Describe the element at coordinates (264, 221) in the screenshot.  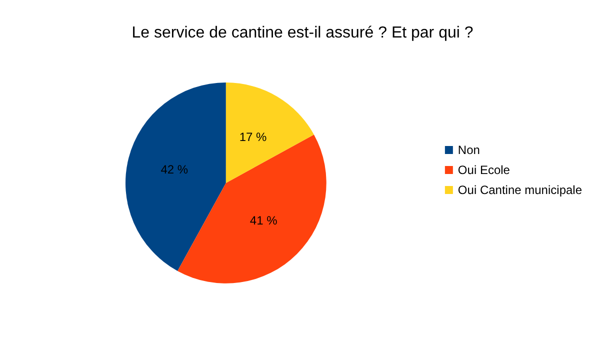
I see `data-label: 41 %` at that location.